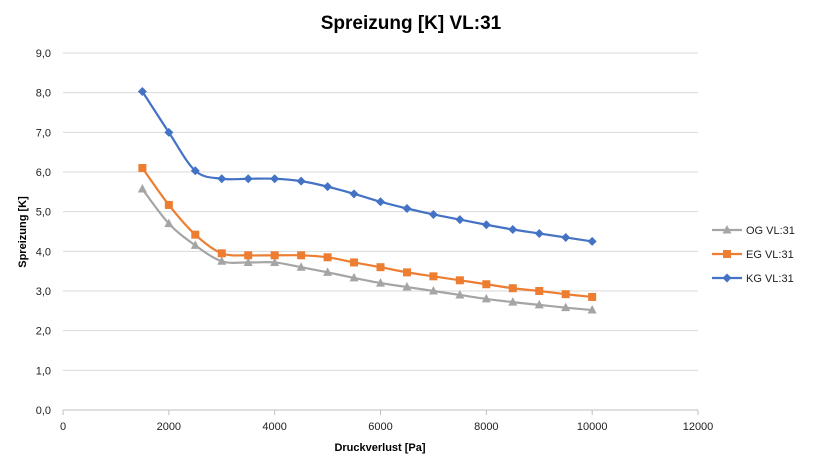  I want to click on y-tick-label: 0,0, so click(43, 411).